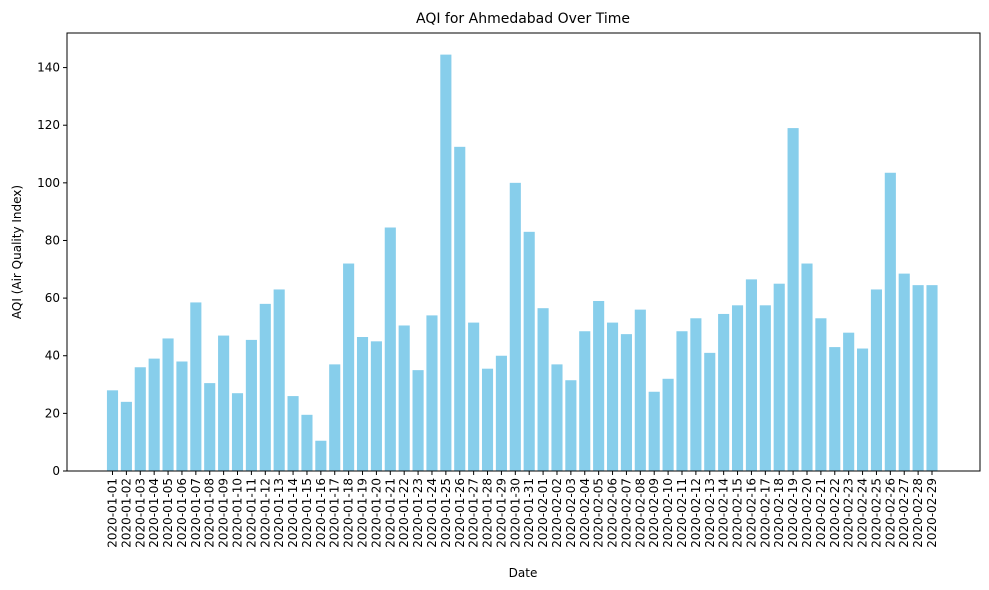  Describe the element at coordinates (501, 513) in the screenshot. I see `x-tick-label: 2020-01-29` at that location.